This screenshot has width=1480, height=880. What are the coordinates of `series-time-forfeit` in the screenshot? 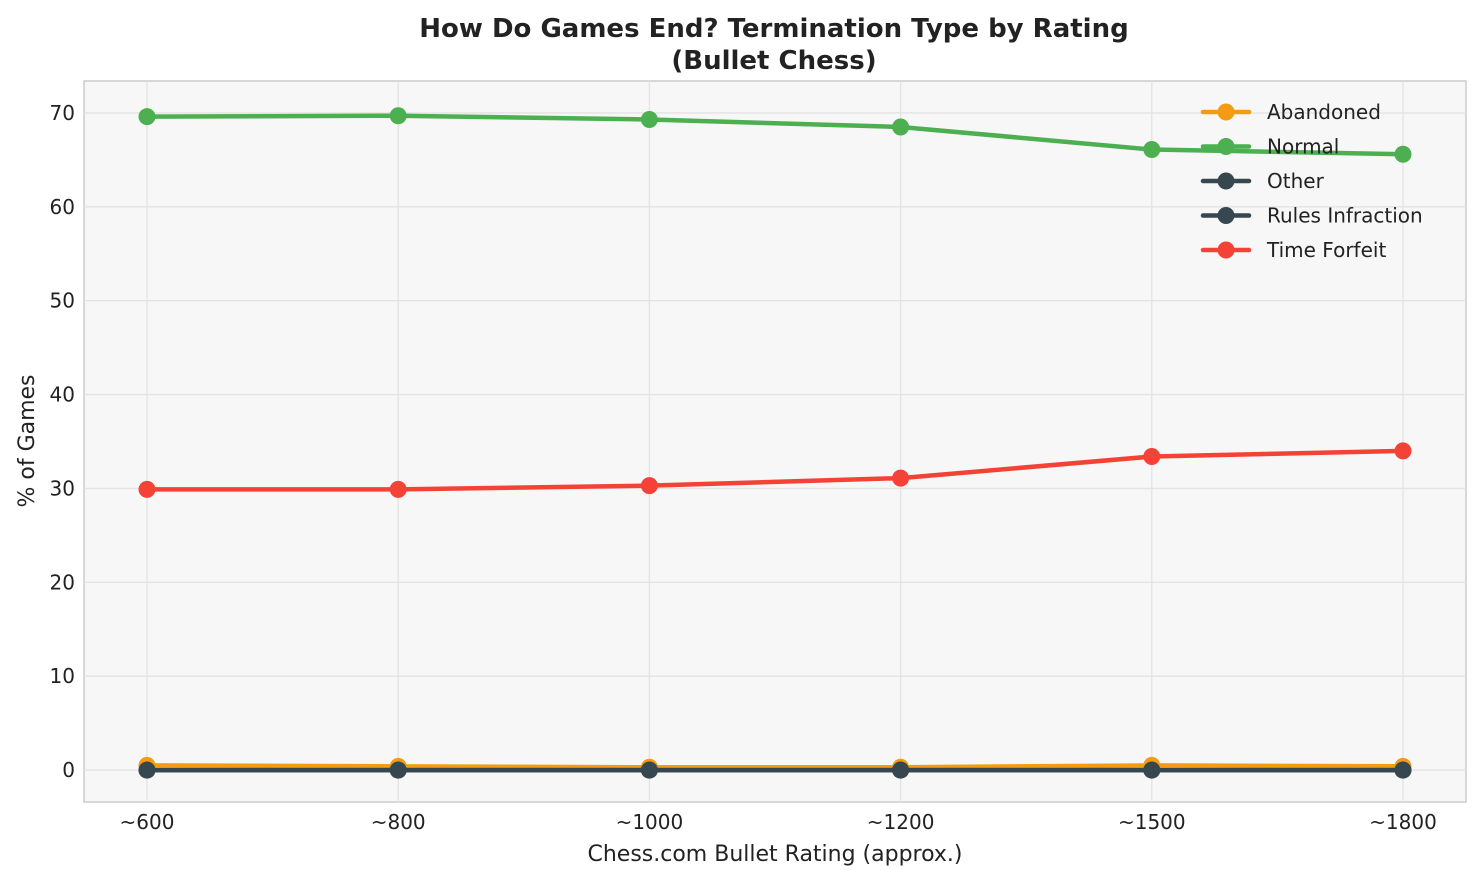 It's located at (775, 470).